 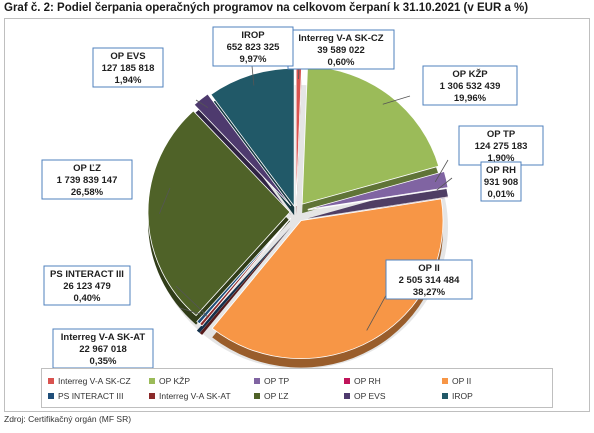 What do you see at coordinates (429, 292) in the screenshot?
I see `data-label-percent: 38,27%` at bounding box center [429, 292].